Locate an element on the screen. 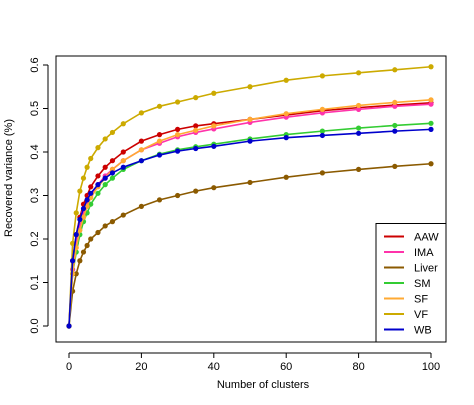 This screenshot has width=474, height=405. y-tick-label: 0.4 is located at coordinates (35, 151).